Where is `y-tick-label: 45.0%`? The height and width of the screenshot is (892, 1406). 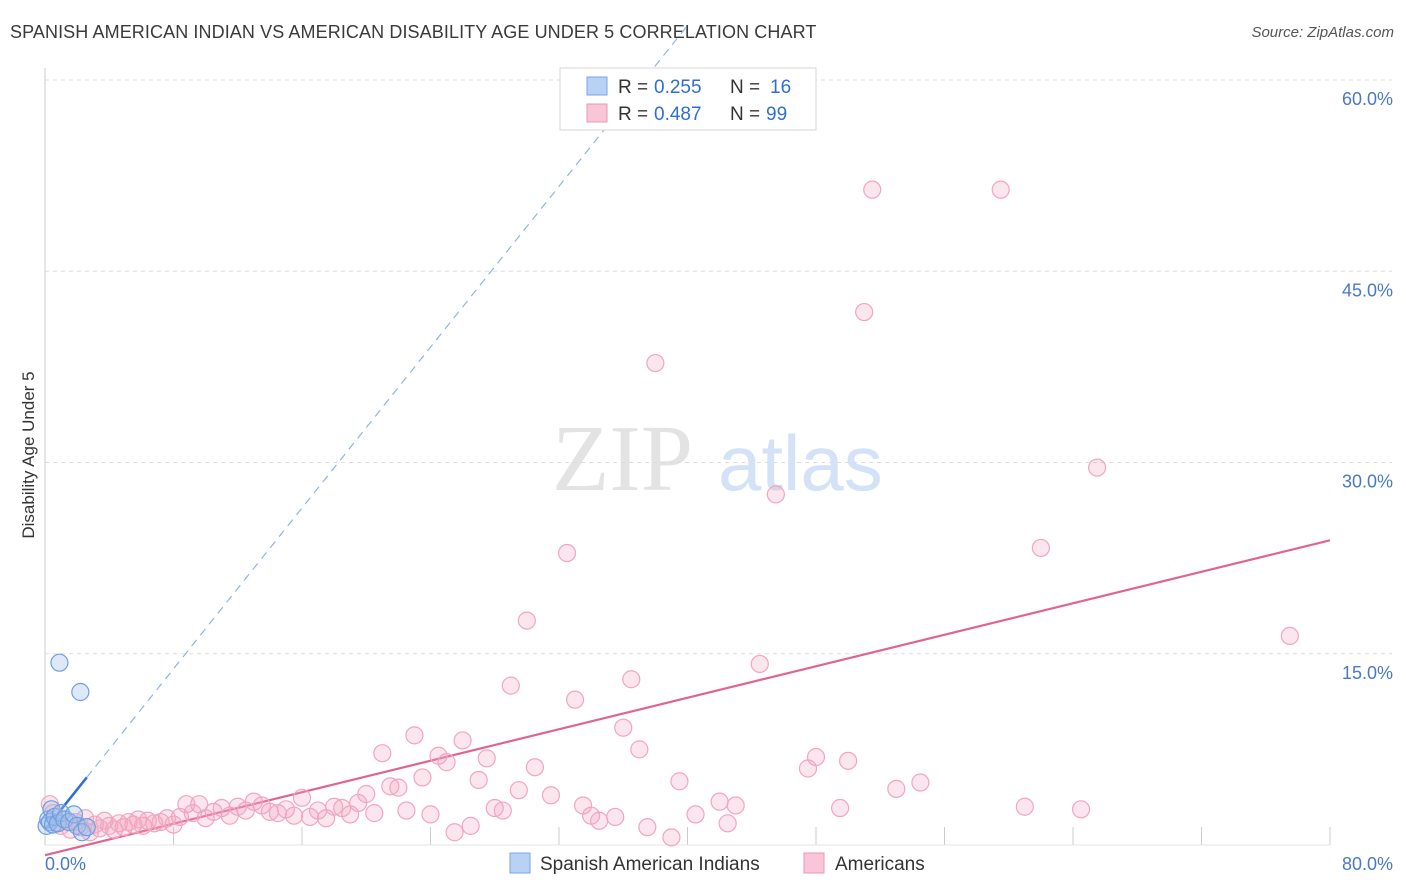 y-tick-label: 45.0% is located at coordinates (1367, 290).